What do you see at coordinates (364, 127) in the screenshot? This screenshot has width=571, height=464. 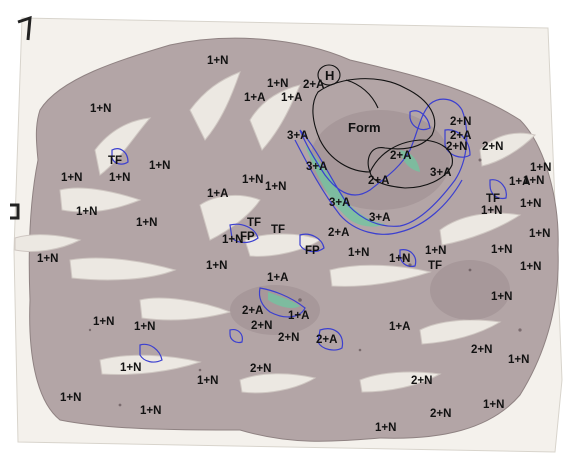 I see `region-label: Form` at bounding box center [364, 127].